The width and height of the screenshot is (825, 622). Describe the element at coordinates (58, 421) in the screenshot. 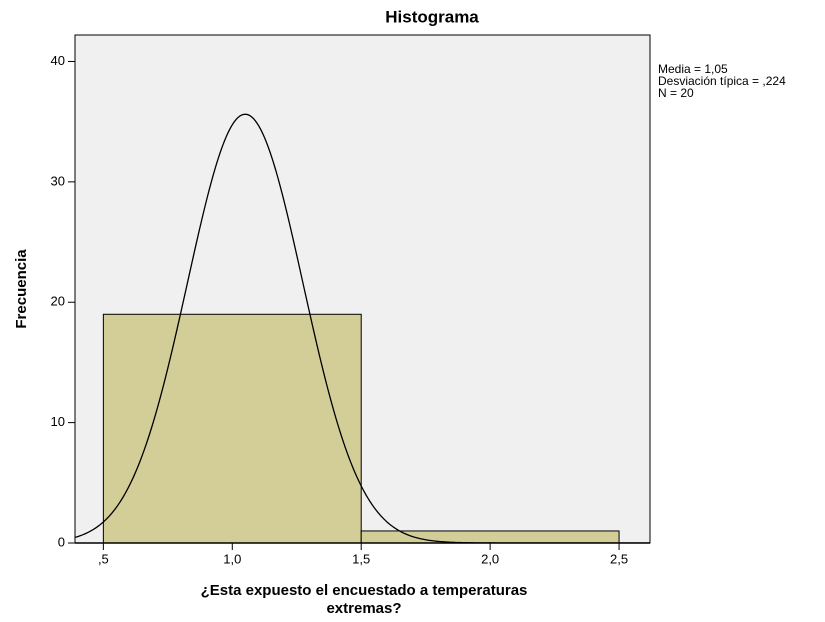

I see `y-tick-label: 10` at that location.